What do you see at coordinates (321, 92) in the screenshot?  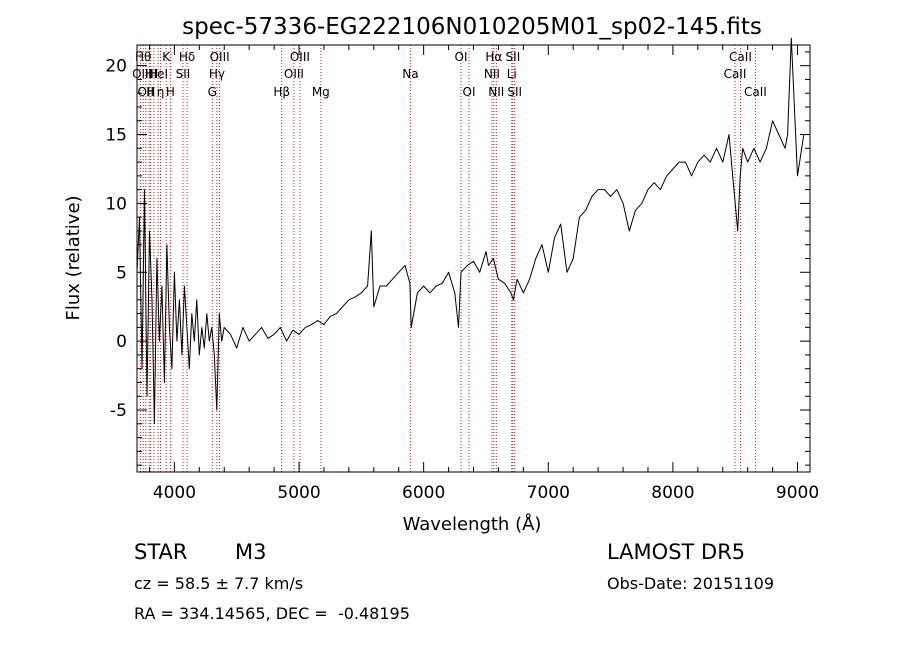 I see `line-marker-label: Mg` at bounding box center [321, 92].